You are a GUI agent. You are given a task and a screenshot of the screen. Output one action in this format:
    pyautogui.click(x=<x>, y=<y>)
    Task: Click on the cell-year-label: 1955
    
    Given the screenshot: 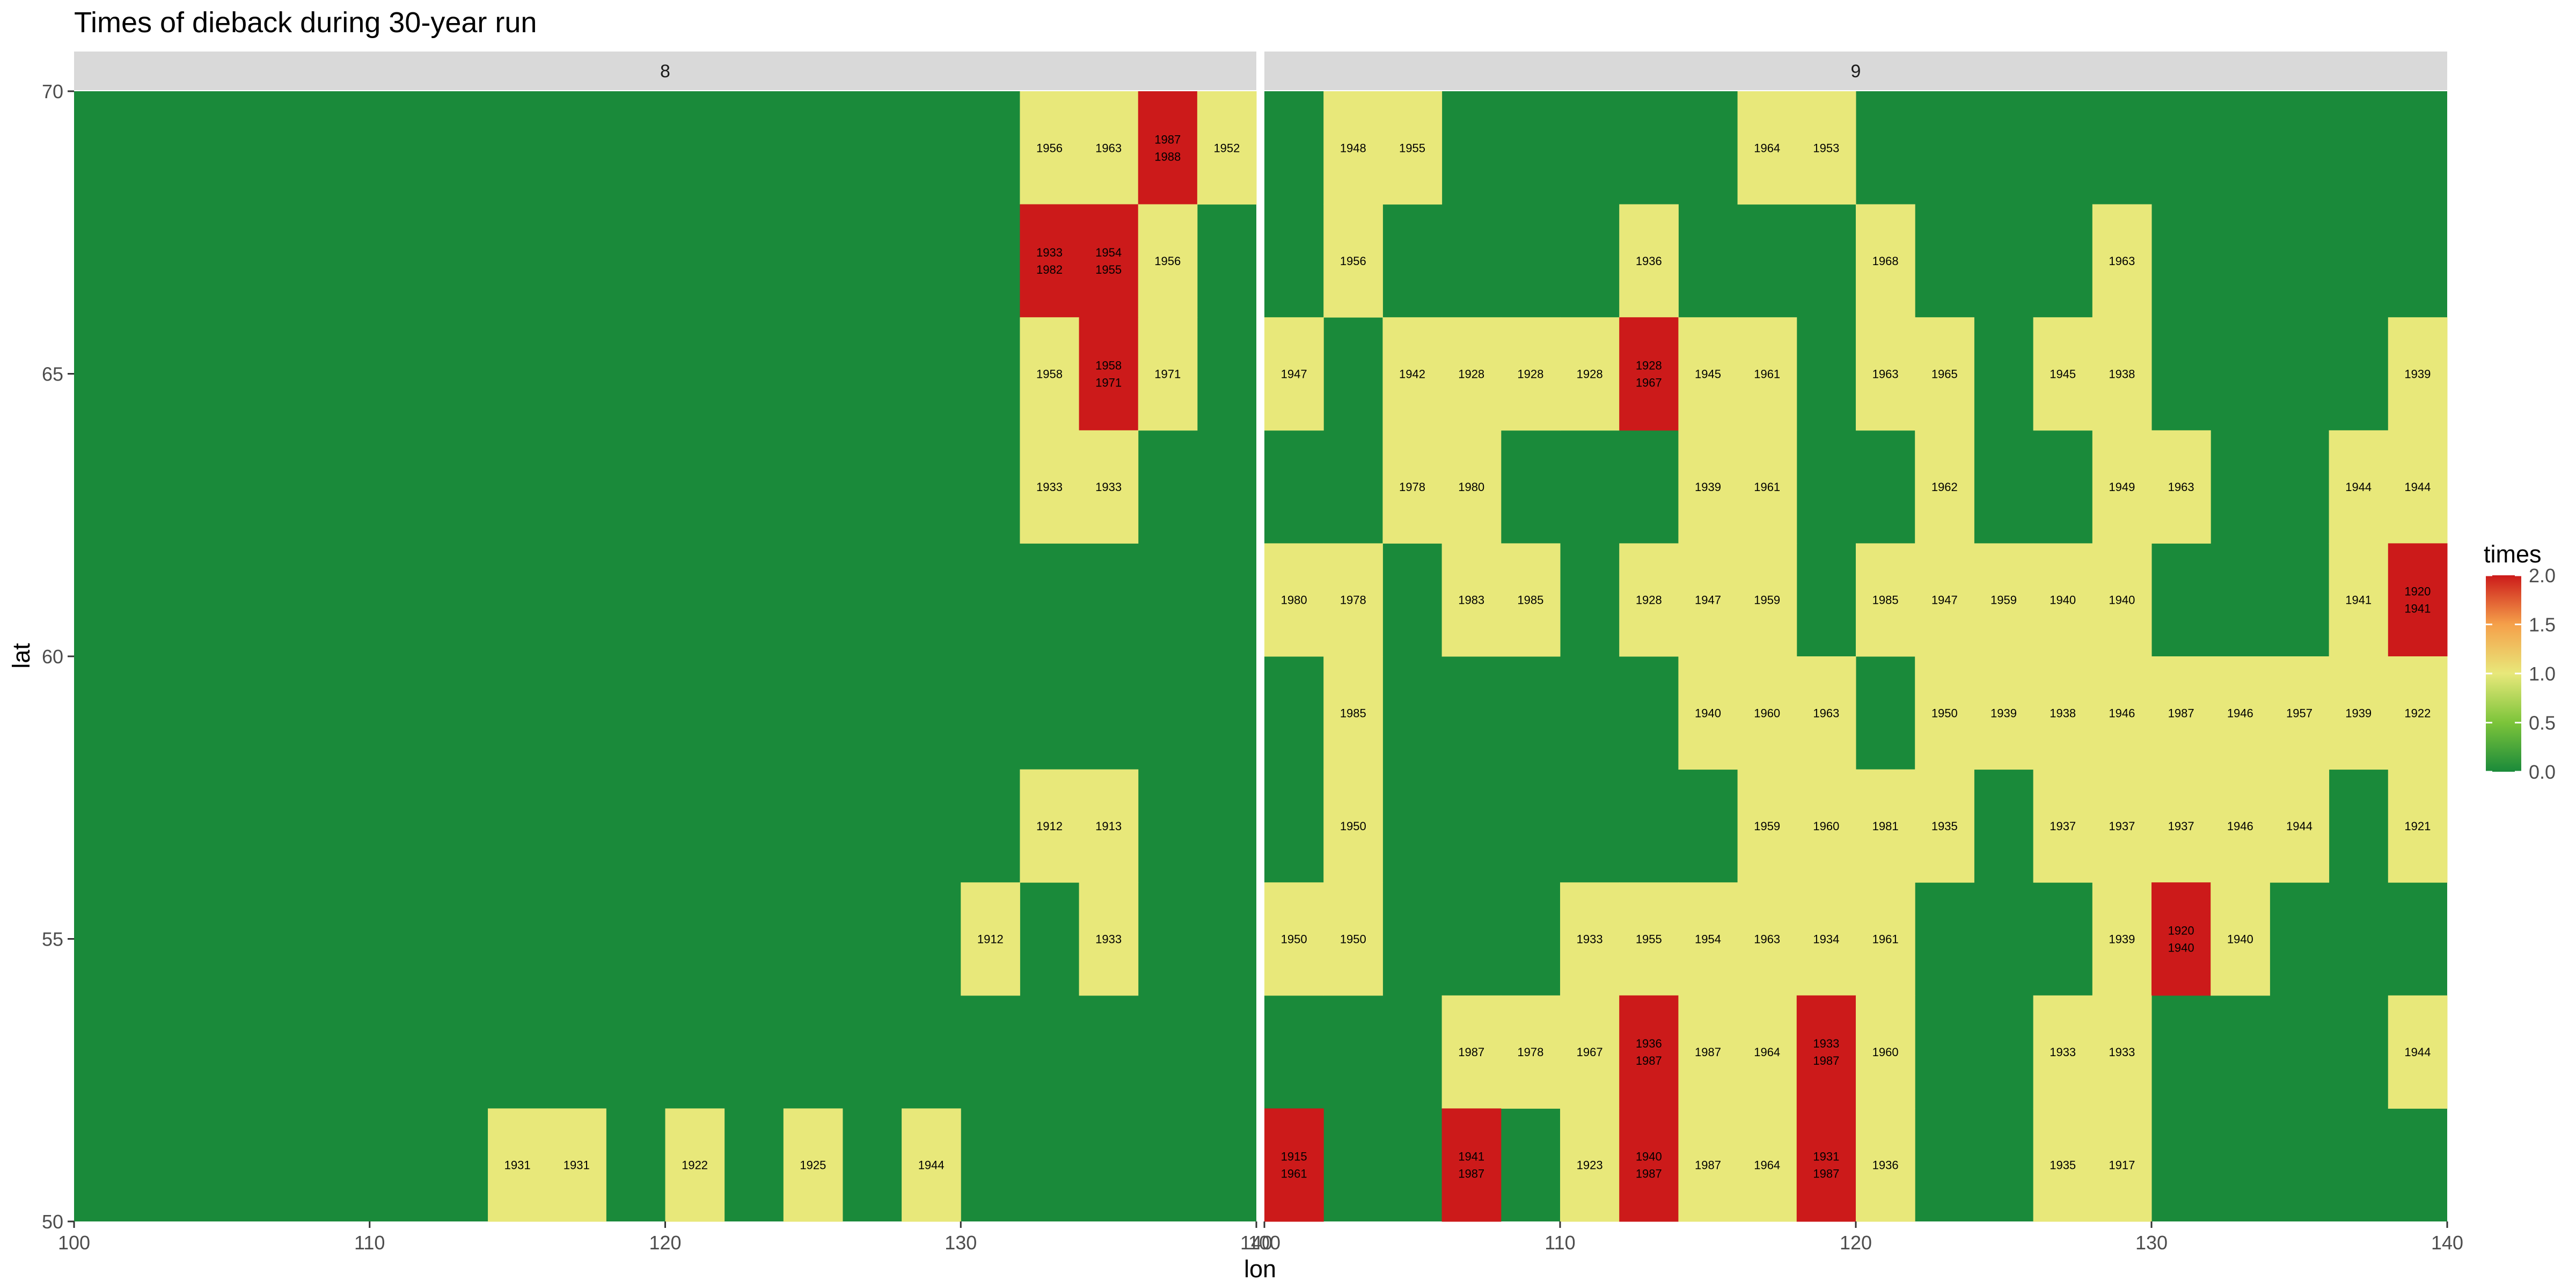 What is the action you would take?
    pyautogui.click(x=1649, y=939)
    